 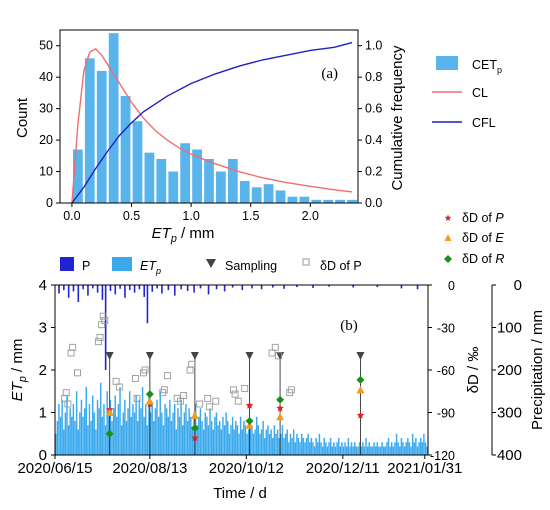 What do you see at coordinates (448, 217) in the screenshot?
I see `legend-dd-p-marker` at bounding box center [448, 217].